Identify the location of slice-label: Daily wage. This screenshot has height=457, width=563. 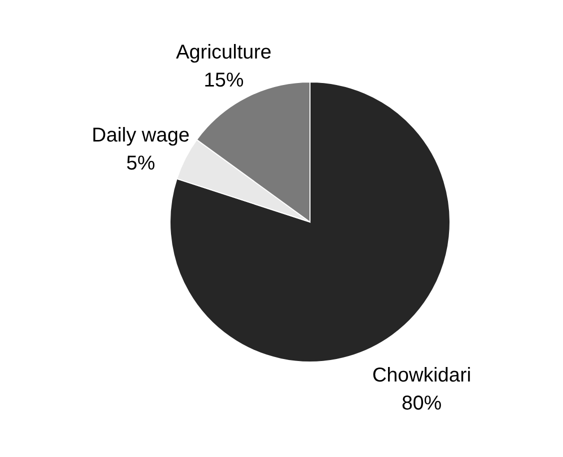
(141, 135).